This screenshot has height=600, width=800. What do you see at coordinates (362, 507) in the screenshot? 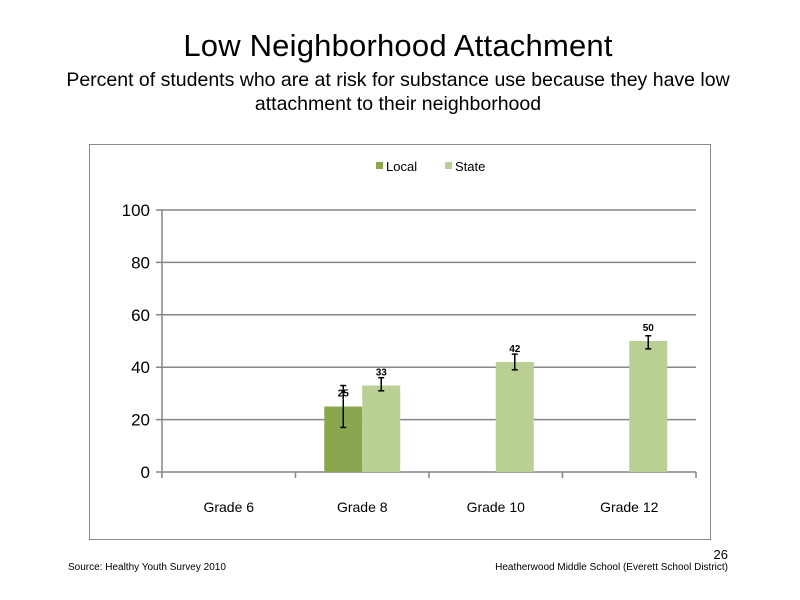
I see `x-tick-label: Grade 8` at bounding box center [362, 507].